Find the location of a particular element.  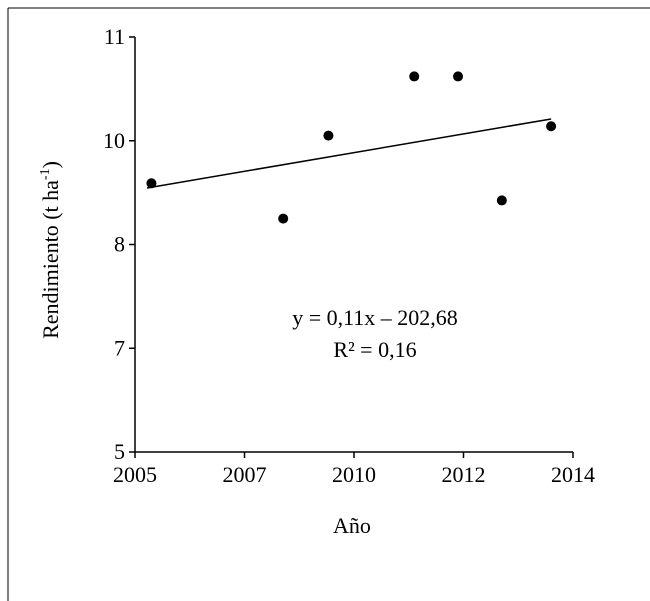

y-tick-label: 7 is located at coordinates (119, 347).